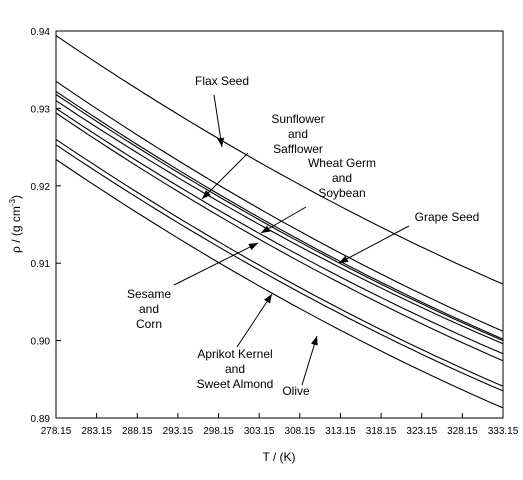 Image resolution: width=523 pixels, height=480 pixels. Describe the element at coordinates (297, 134) in the screenshot. I see `annotation-label: Sunflower and Safflower` at that location.